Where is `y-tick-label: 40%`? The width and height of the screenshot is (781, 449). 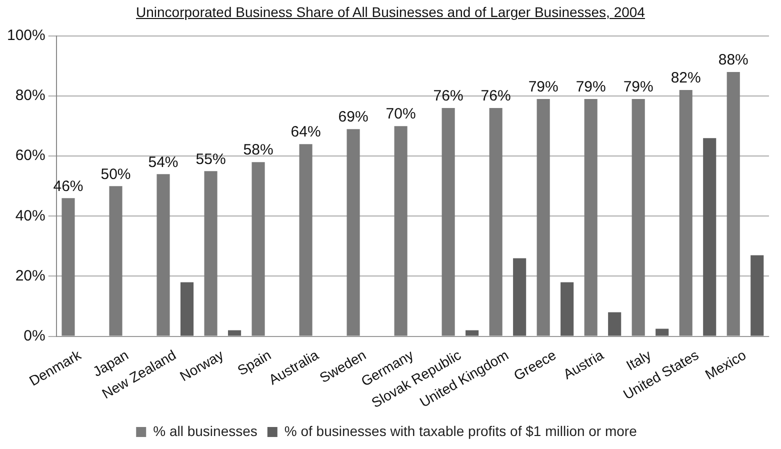 y-tick-label: 40% is located at coordinates (30, 215).